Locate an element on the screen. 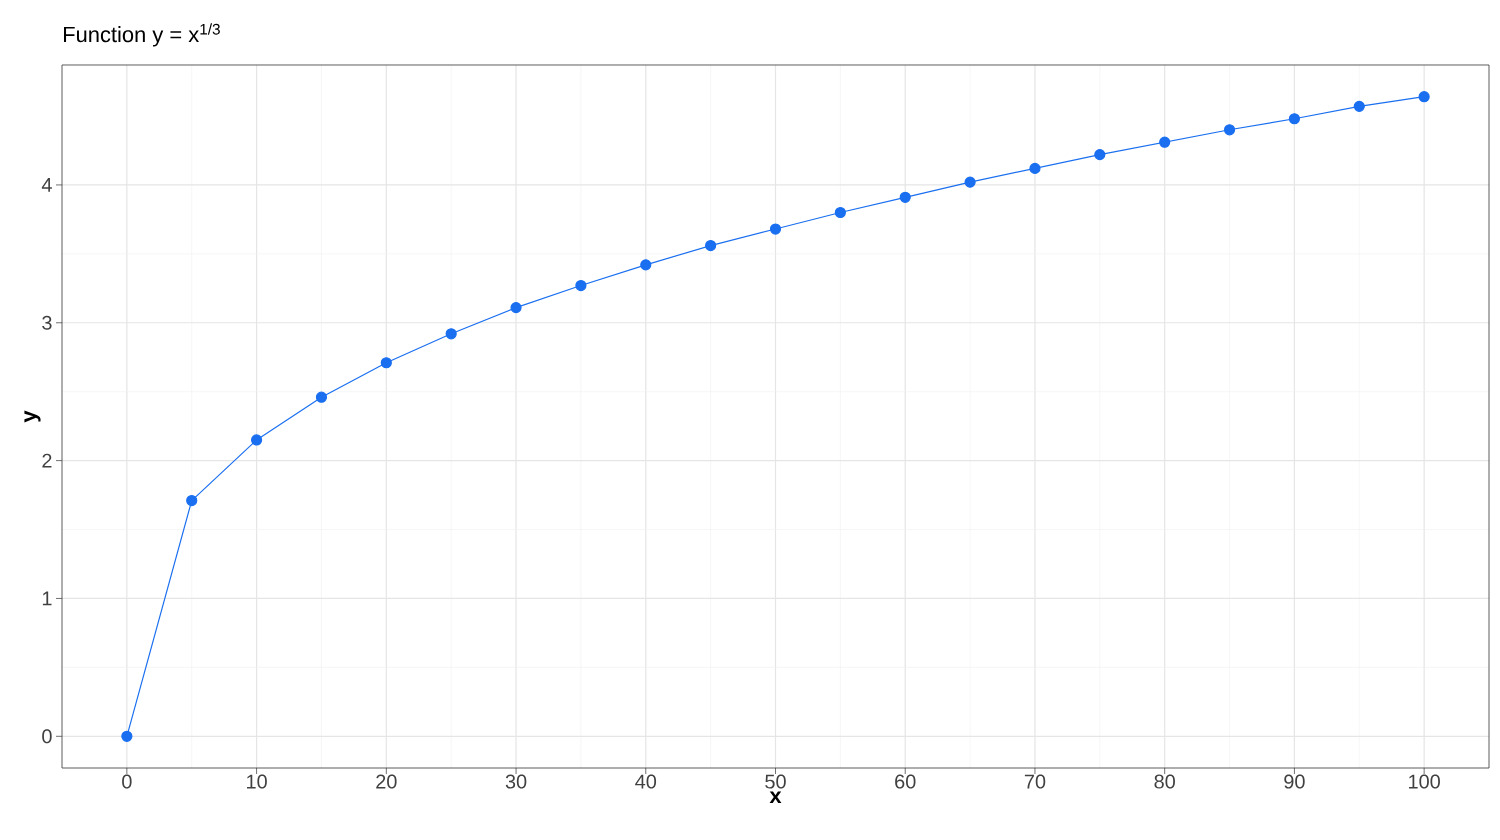 The height and width of the screenshot is (840, 1500). x-axis-title: x is located at coordinates (775, 797).